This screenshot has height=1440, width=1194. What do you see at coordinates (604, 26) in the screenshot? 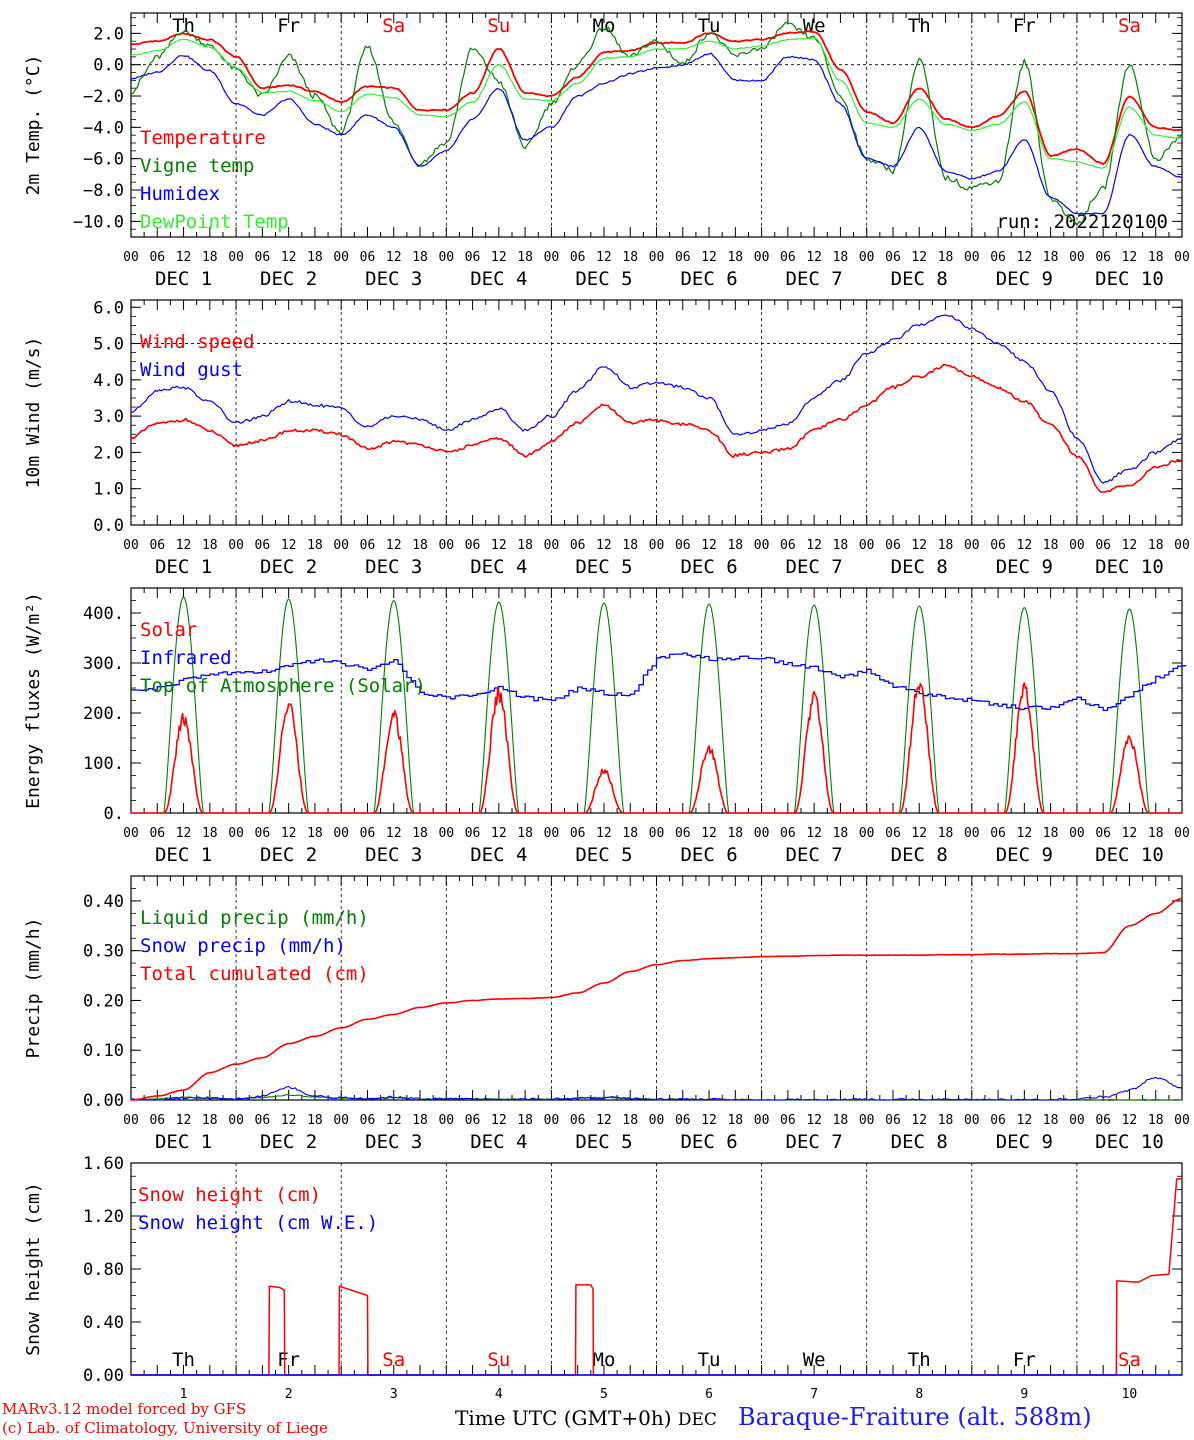
I see `weekday-label: Mo` at bounding box center [604, 26].